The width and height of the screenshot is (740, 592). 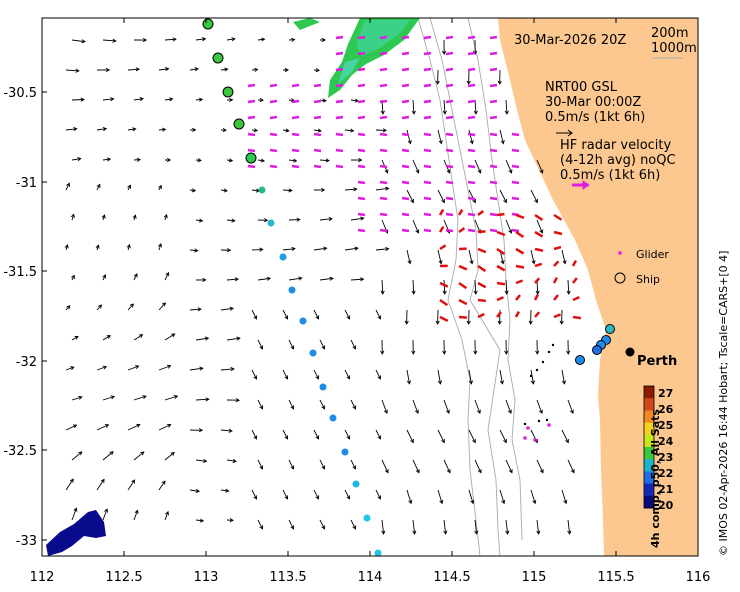 What do you see at coordinates (26, 541) in the screenshot?
I see `y-tick-label: -33` at bounding box center [26, 541].